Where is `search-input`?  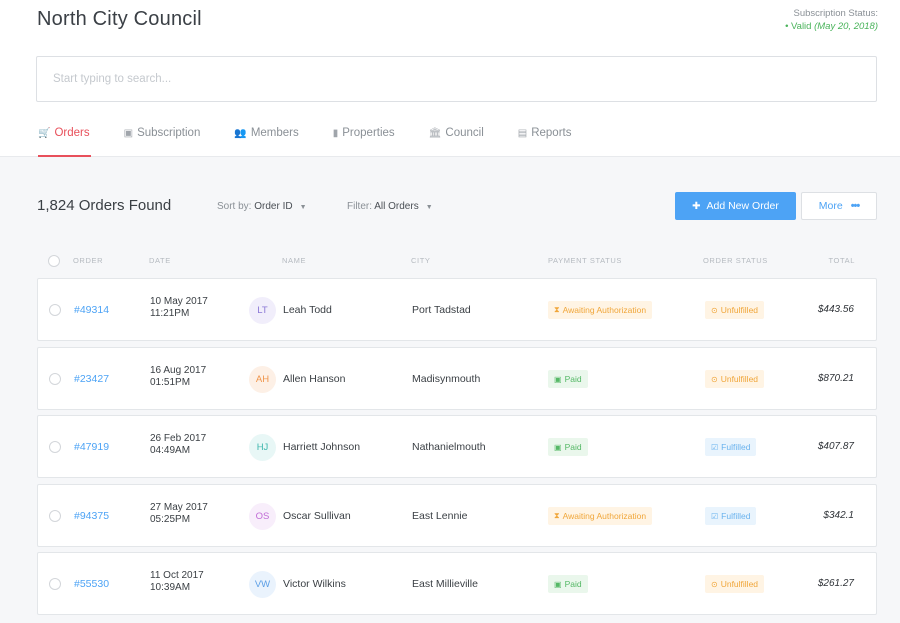 search-input is located at coordinates (456, 79).